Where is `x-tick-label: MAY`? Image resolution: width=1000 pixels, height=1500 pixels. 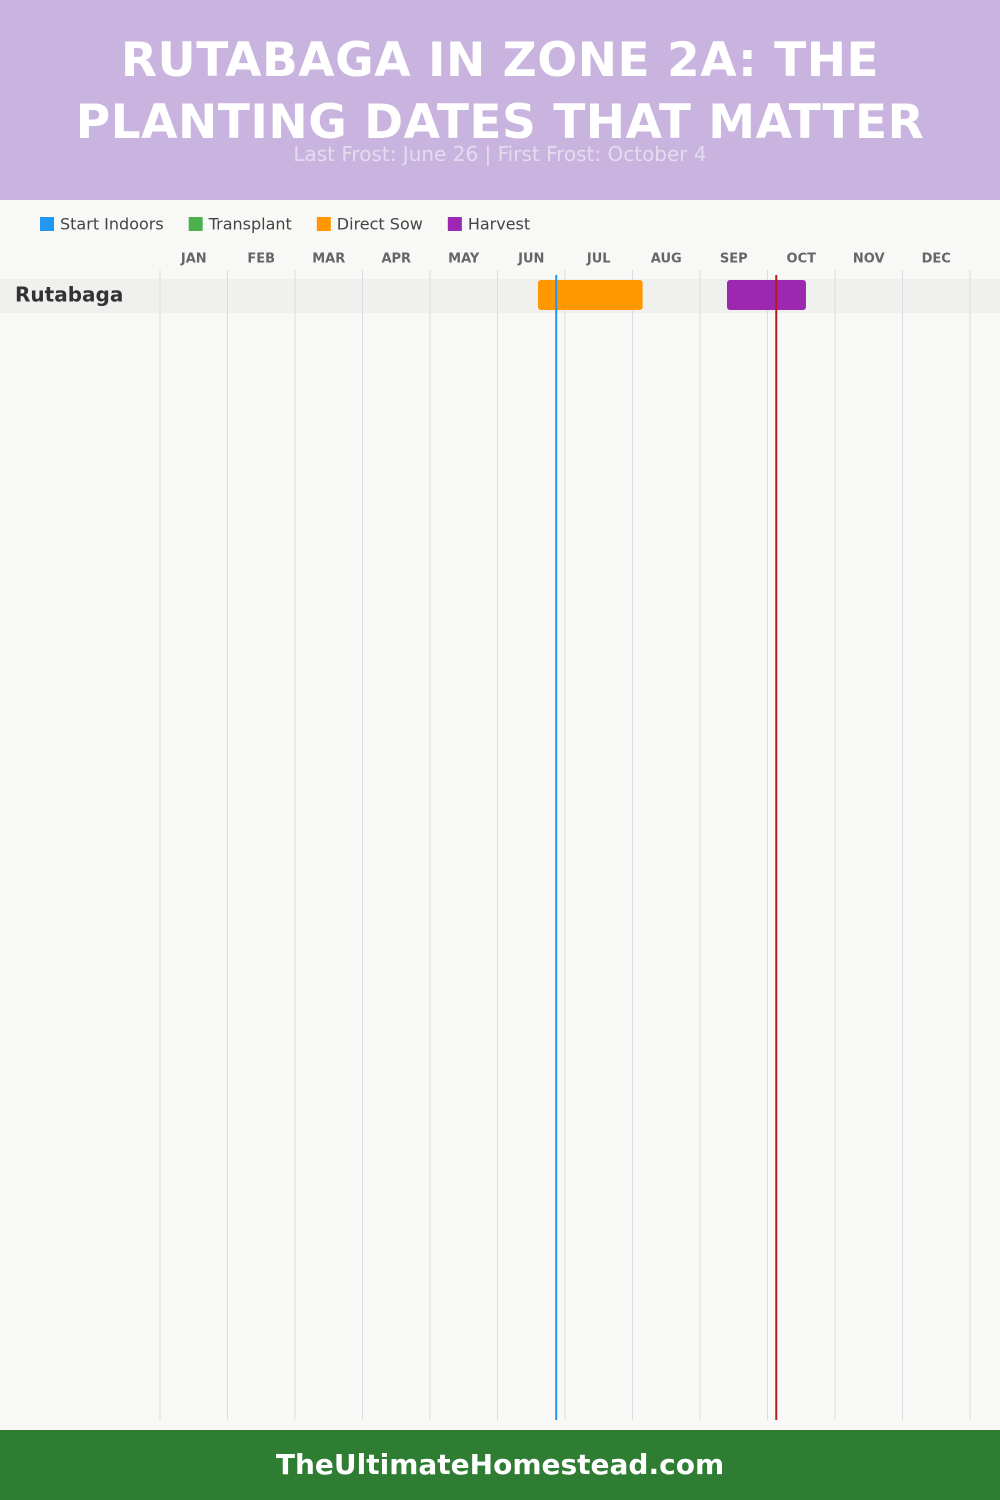 x-tick-label: MAY is located at coordinates (464, 259).